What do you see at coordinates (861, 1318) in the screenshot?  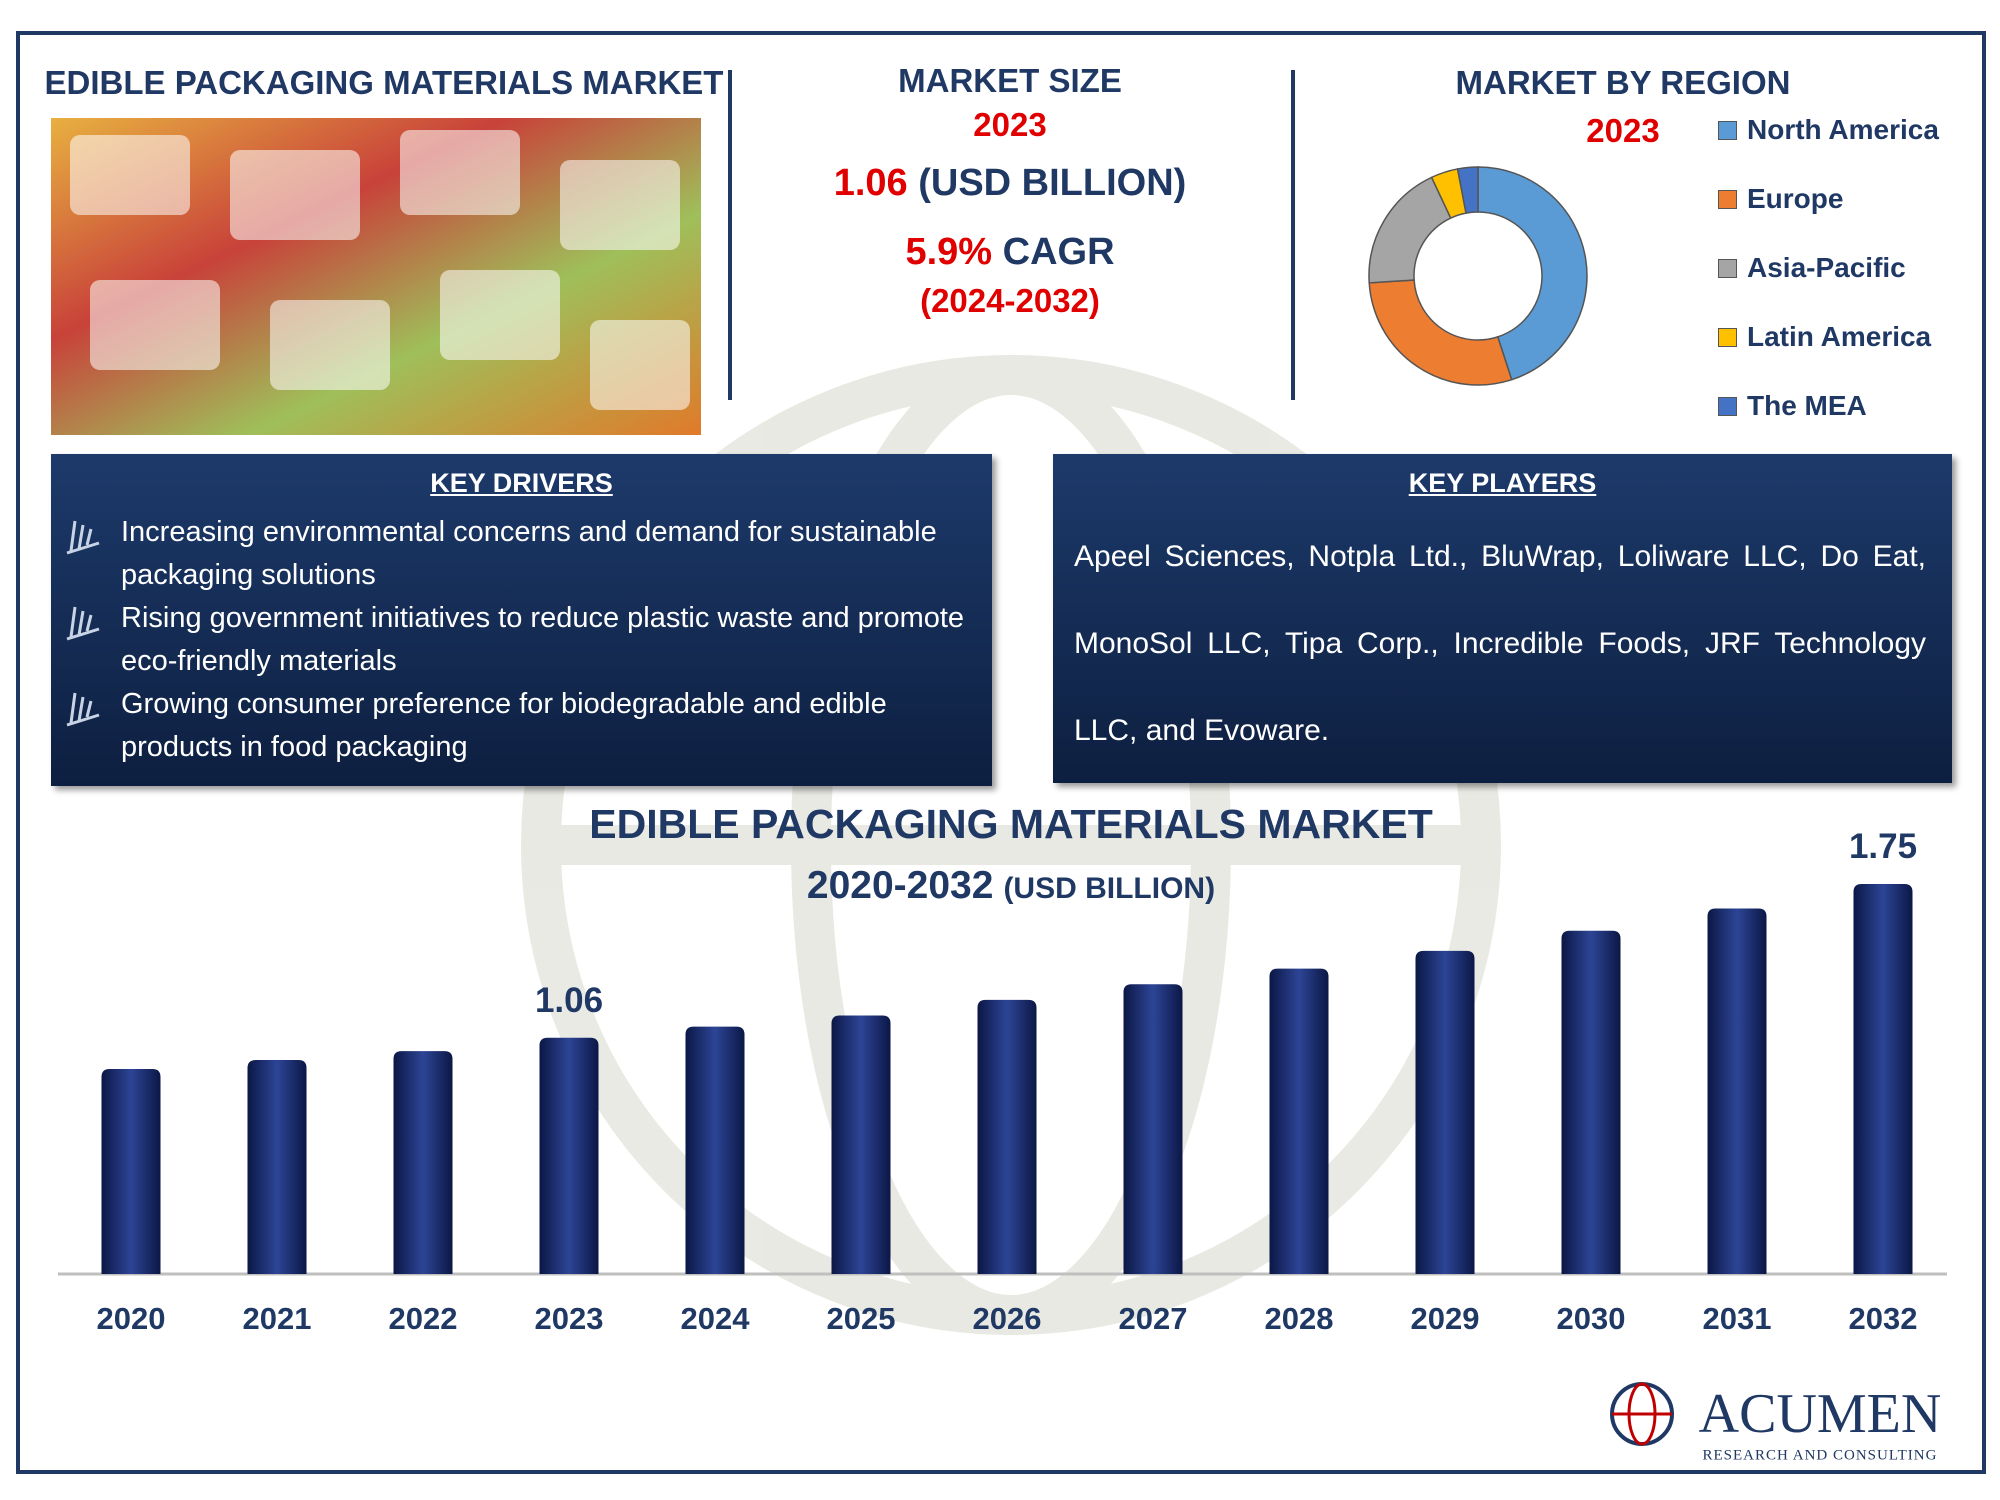 I see `x-tick-label: 2025` at bounding box center [861, 1318].